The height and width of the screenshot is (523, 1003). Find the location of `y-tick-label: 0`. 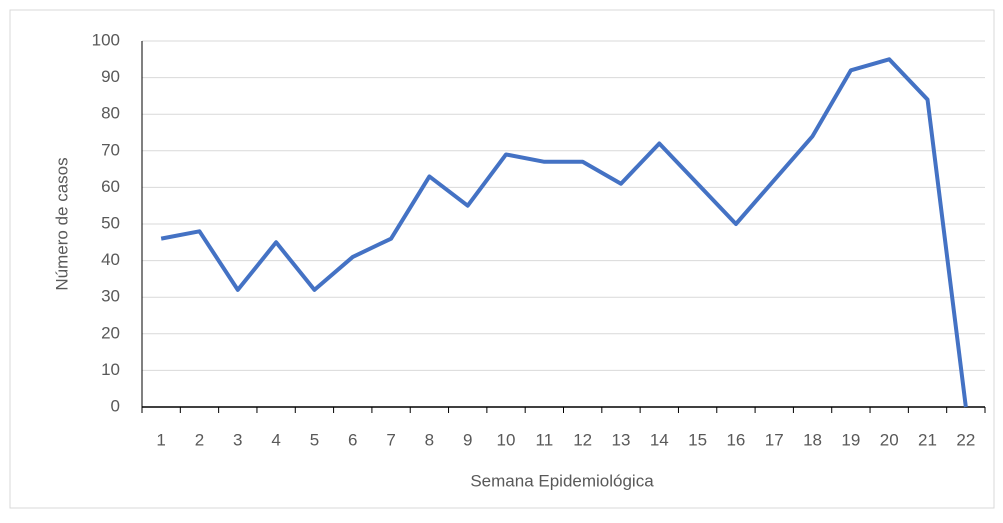

y-tick-label: 0 is located at coordinates (115, 405).